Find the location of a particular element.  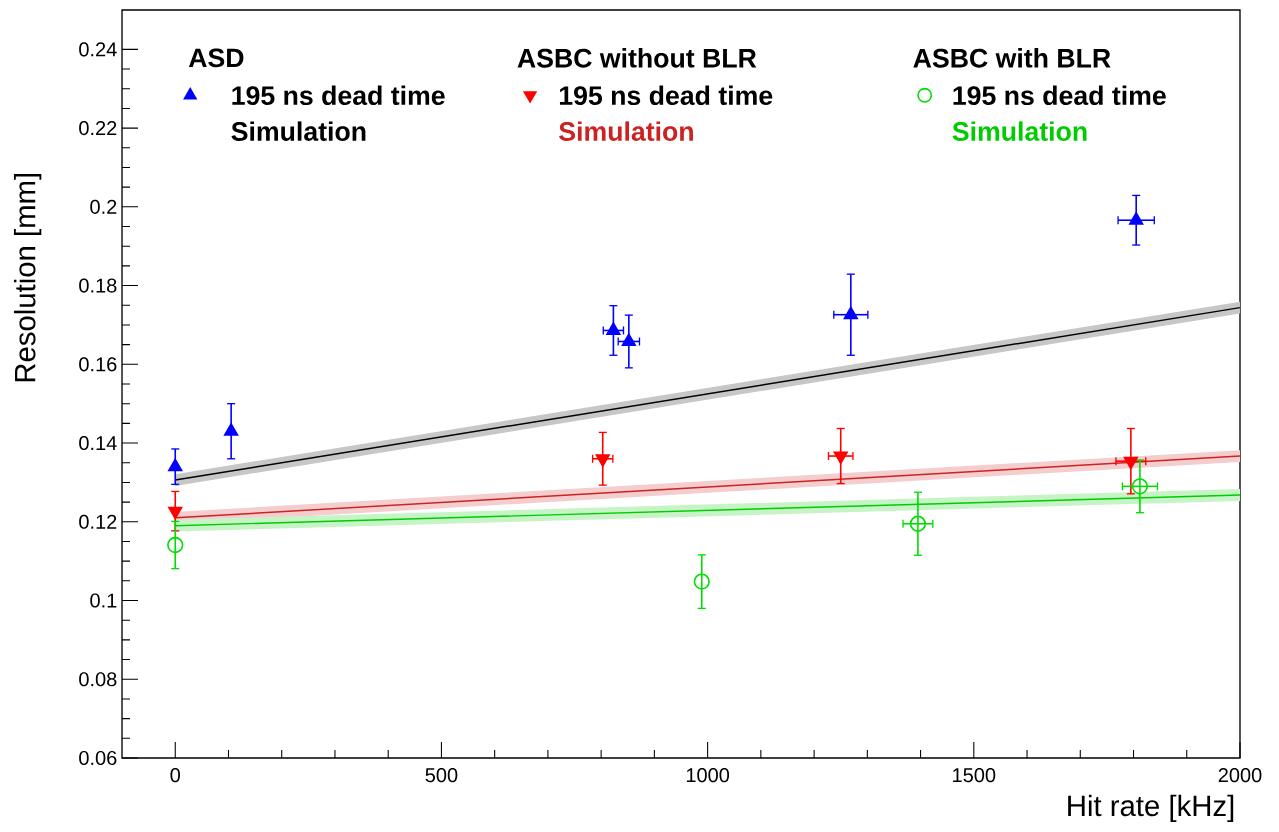

y-tick-label: 0.16 is located at coordinates (98, 364).